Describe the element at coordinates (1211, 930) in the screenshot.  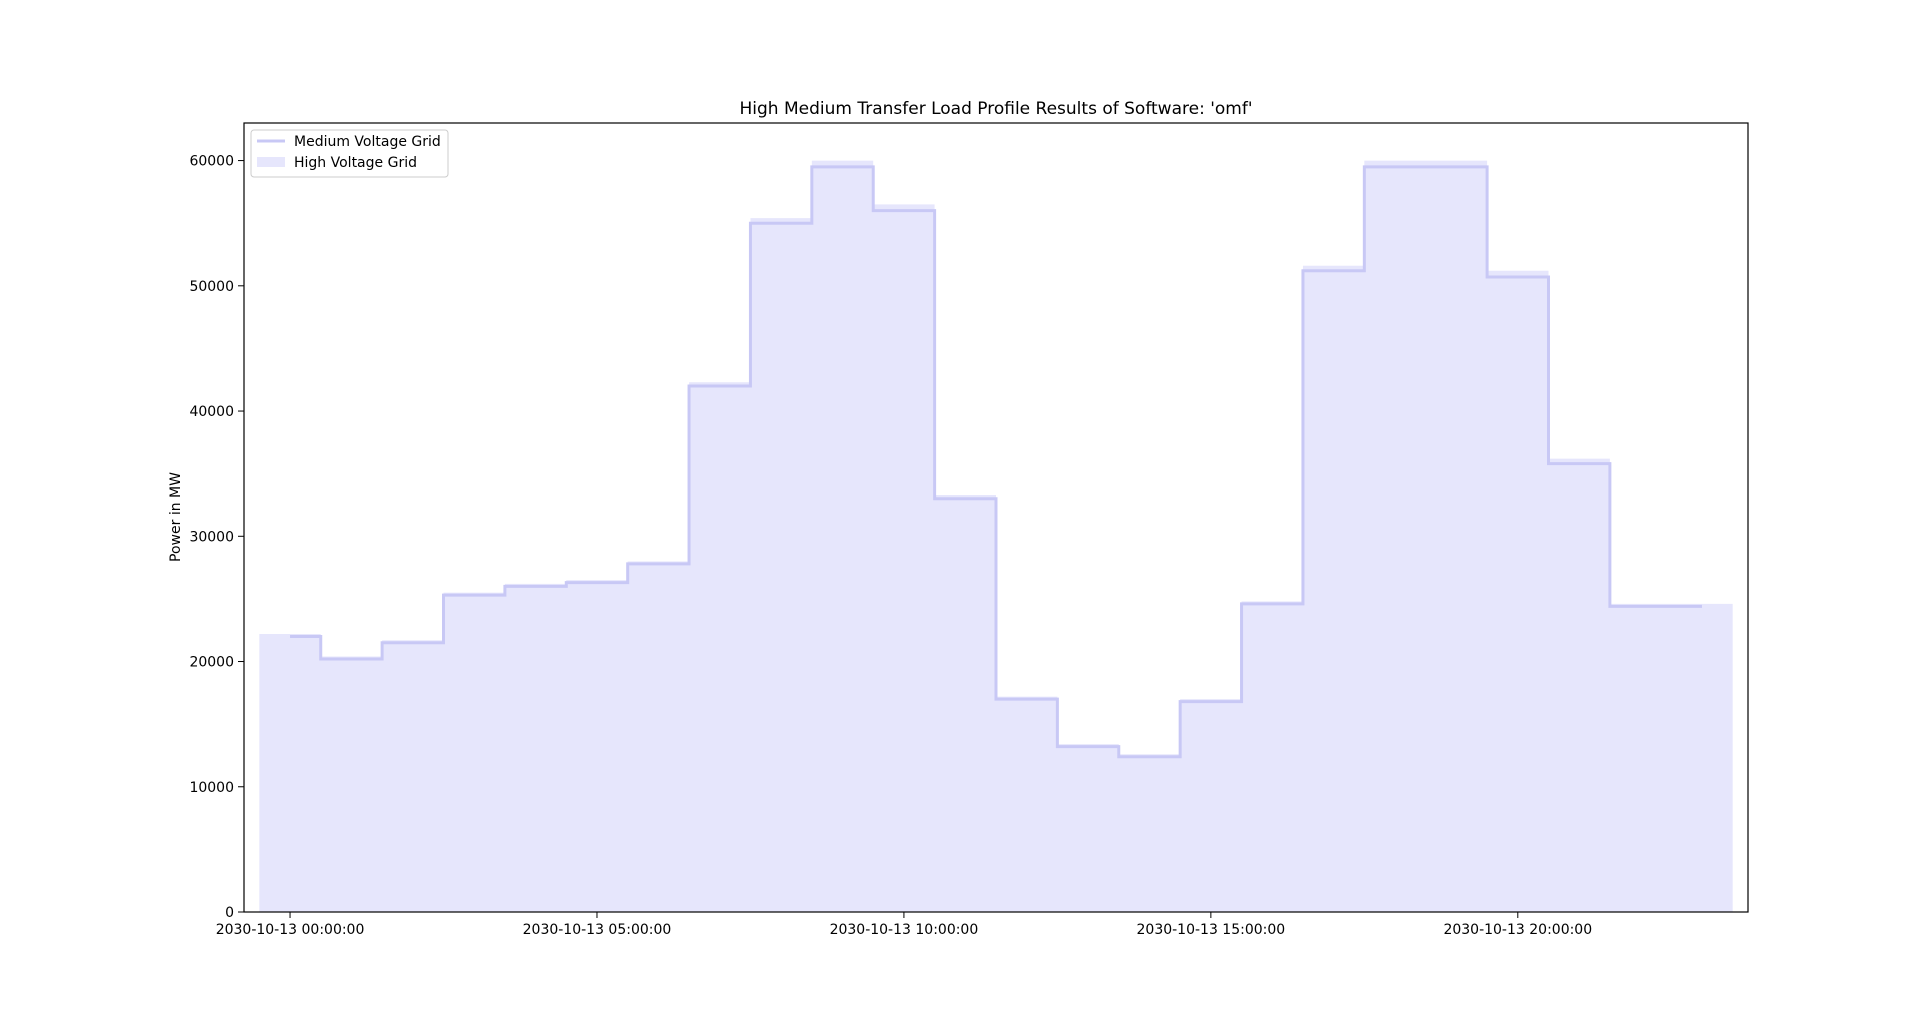
I see `x-tick-label: 2030-10-13 15:00:00` at that location.